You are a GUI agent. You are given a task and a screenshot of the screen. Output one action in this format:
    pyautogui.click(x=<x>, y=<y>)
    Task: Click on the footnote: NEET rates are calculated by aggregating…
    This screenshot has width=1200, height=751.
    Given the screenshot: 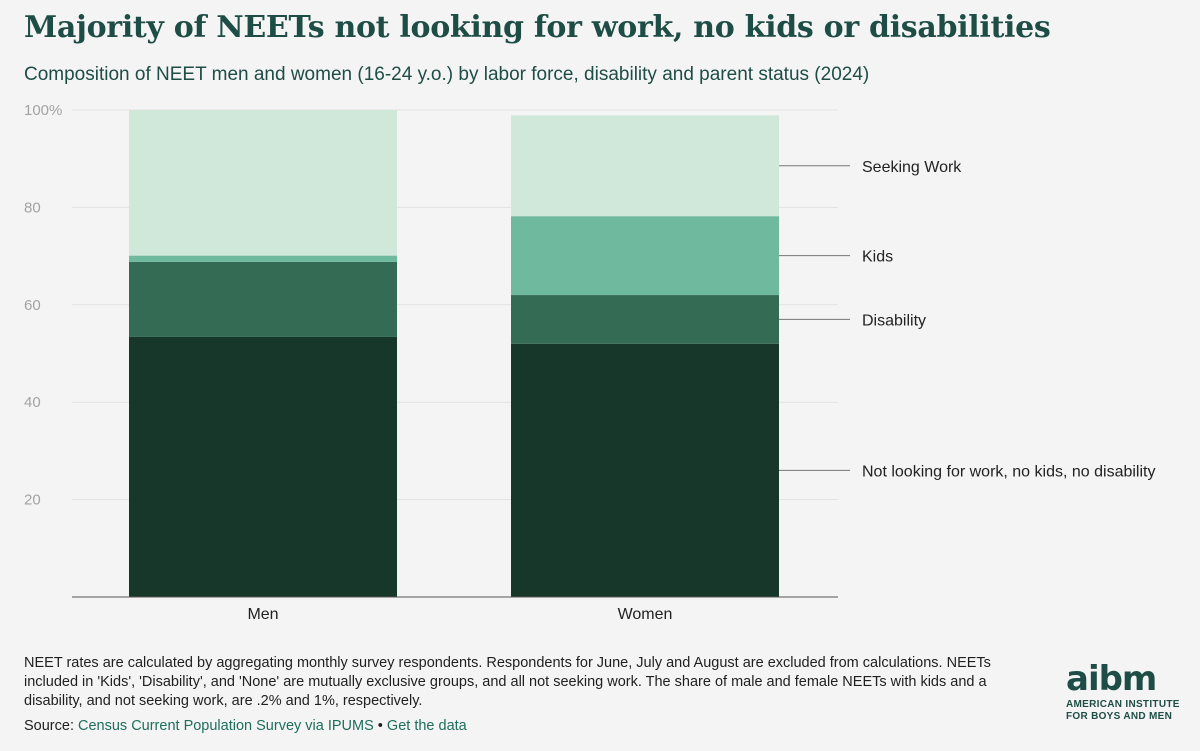 What is the action you would take?
    pyautogui.click(x=507, y=682)
    